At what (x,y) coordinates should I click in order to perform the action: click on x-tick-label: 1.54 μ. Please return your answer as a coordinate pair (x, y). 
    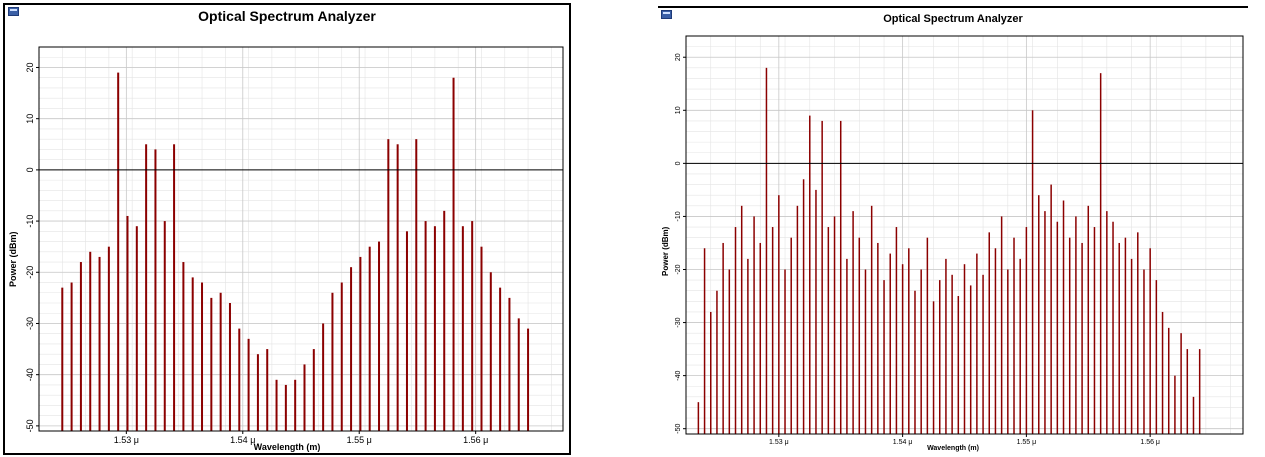
    Looking at the image, I should click on (903, 442).